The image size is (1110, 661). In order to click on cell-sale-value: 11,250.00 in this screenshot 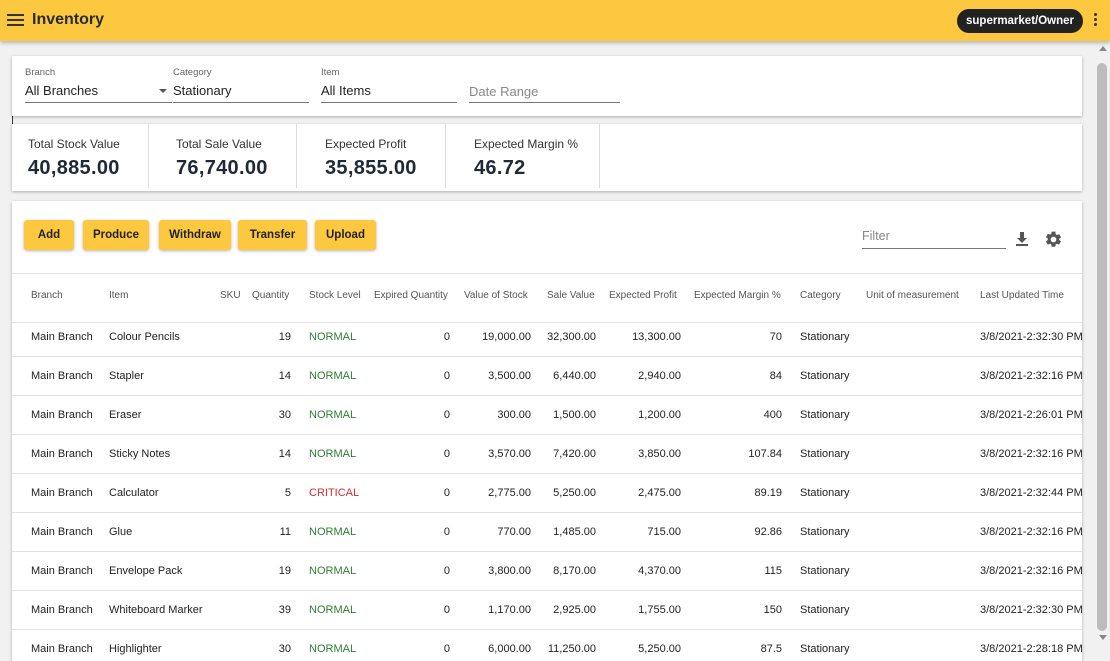, I will do `click(571, 649)`.